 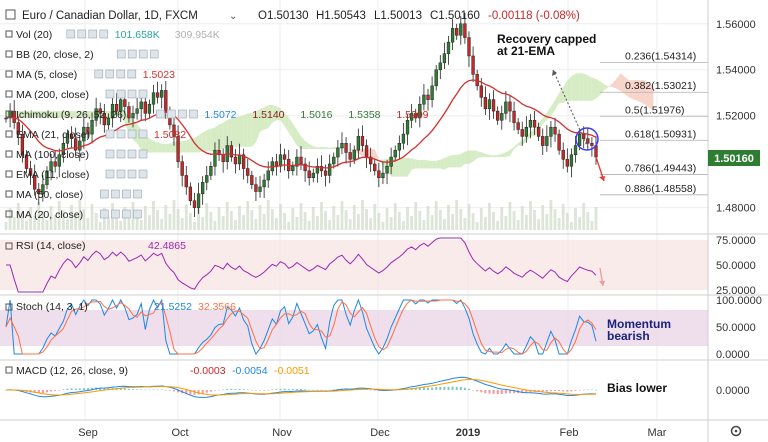 What do you see at coordinates (526, 51) in the screenshot?
I see `annotation-recovery-2: at 21-EMA` at bounding box center [526, 51].